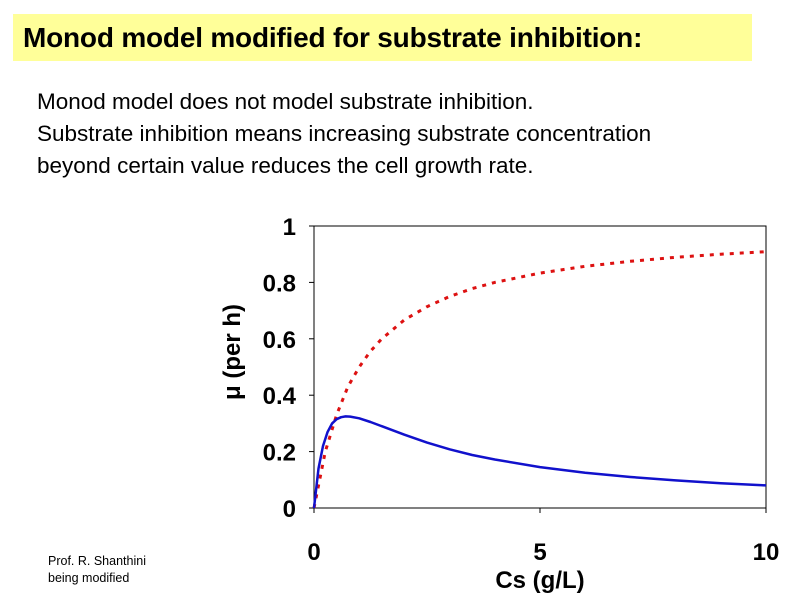 This screenshot has height=600, width=800. What do you see at coordinates (97, 570) in the screenshot?
I see `author-credit: Prof. R. Shanthini being modified` at bounding box center [97, 570].